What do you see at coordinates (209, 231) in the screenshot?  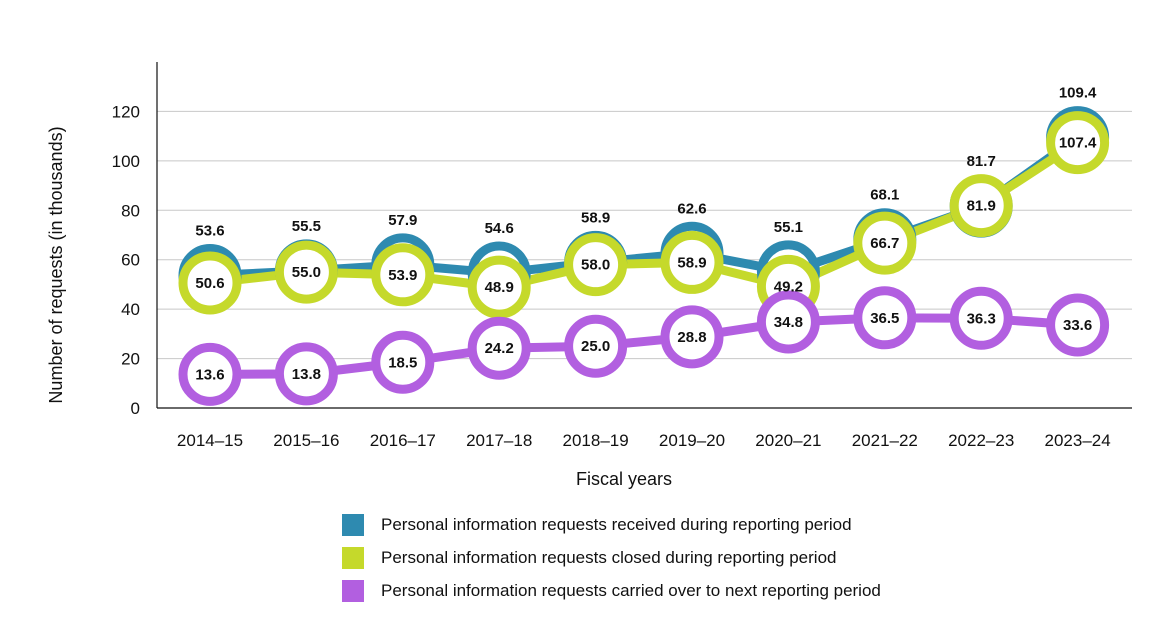 I see `data-label-received: 53.6` at bounding box center [209, 231].